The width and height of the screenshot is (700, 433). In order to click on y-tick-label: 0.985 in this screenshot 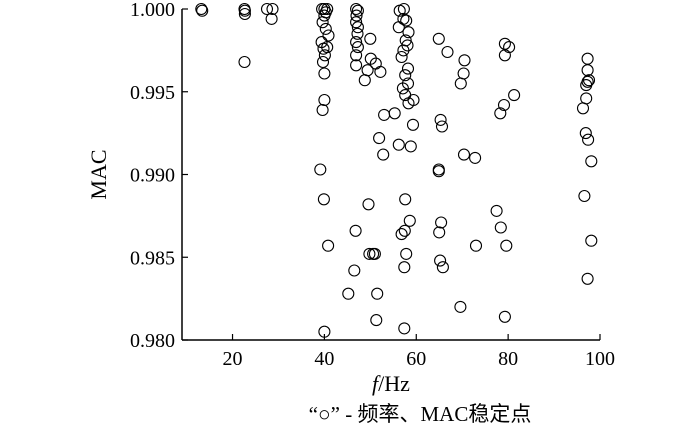, I will do `click(152, 258)`.